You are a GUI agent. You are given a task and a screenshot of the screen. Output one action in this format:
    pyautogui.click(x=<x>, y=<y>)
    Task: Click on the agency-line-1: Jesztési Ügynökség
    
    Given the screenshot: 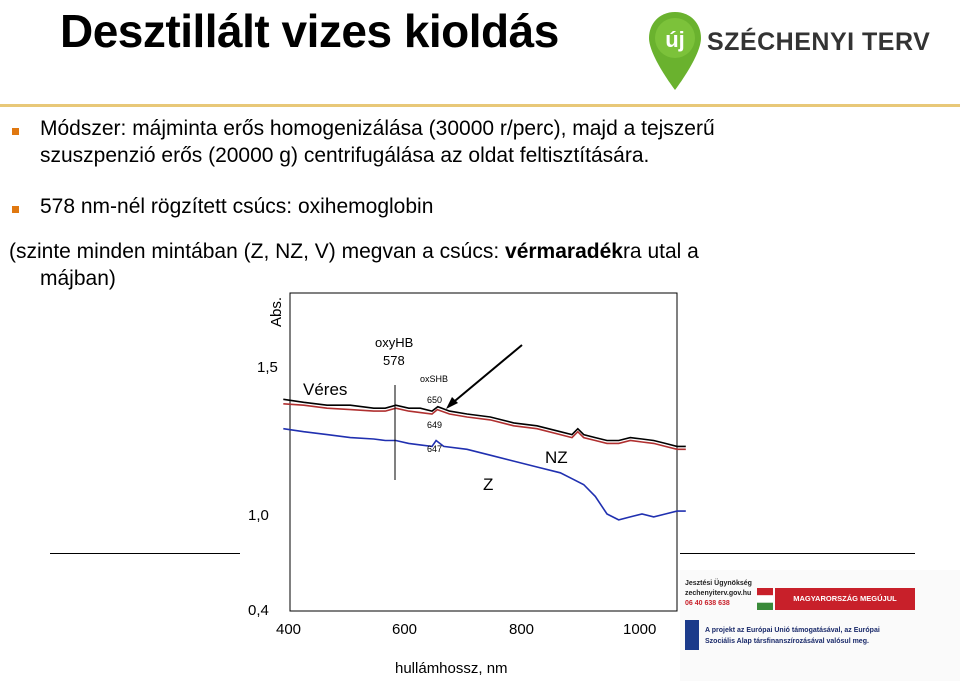 What is the action you would take?
    pyautogui.click(x=718, y=583)
    